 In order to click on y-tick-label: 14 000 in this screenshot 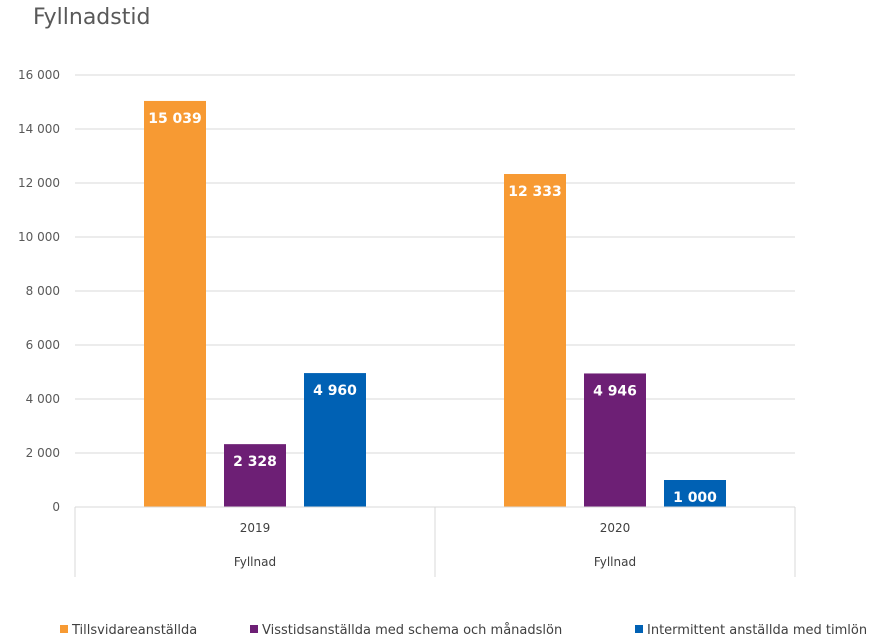, I will do `click(39, 129)`.